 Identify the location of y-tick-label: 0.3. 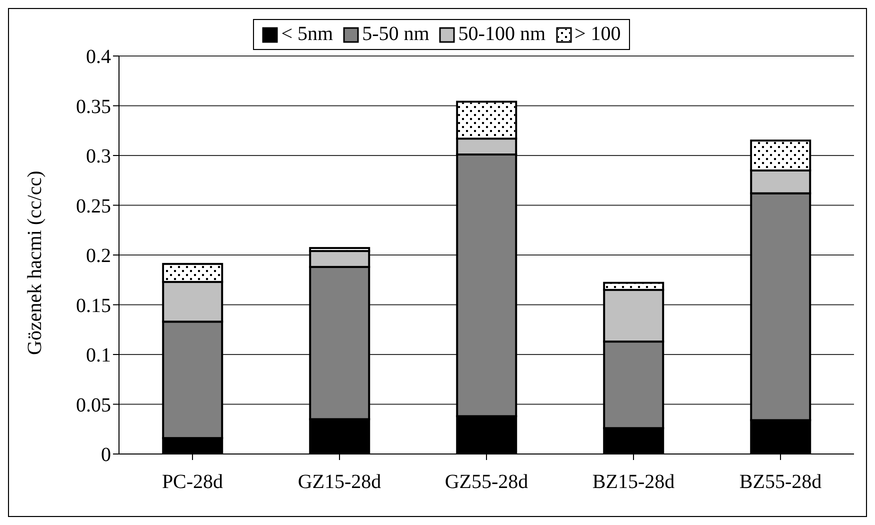
(98, 157).